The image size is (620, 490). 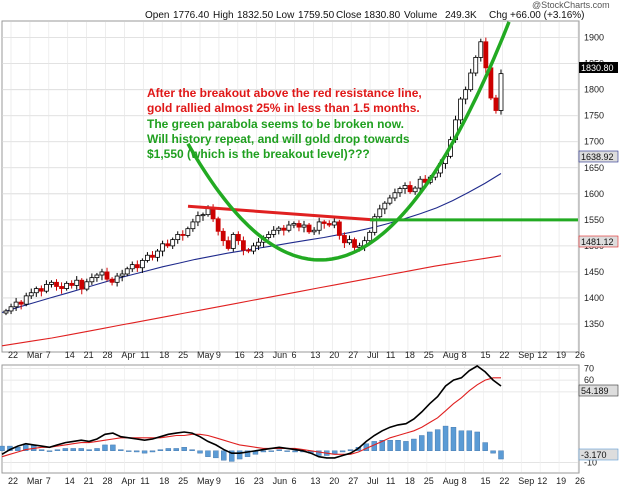 I want to click on price-x-tick-label: 26, so click(x=580, y=355).